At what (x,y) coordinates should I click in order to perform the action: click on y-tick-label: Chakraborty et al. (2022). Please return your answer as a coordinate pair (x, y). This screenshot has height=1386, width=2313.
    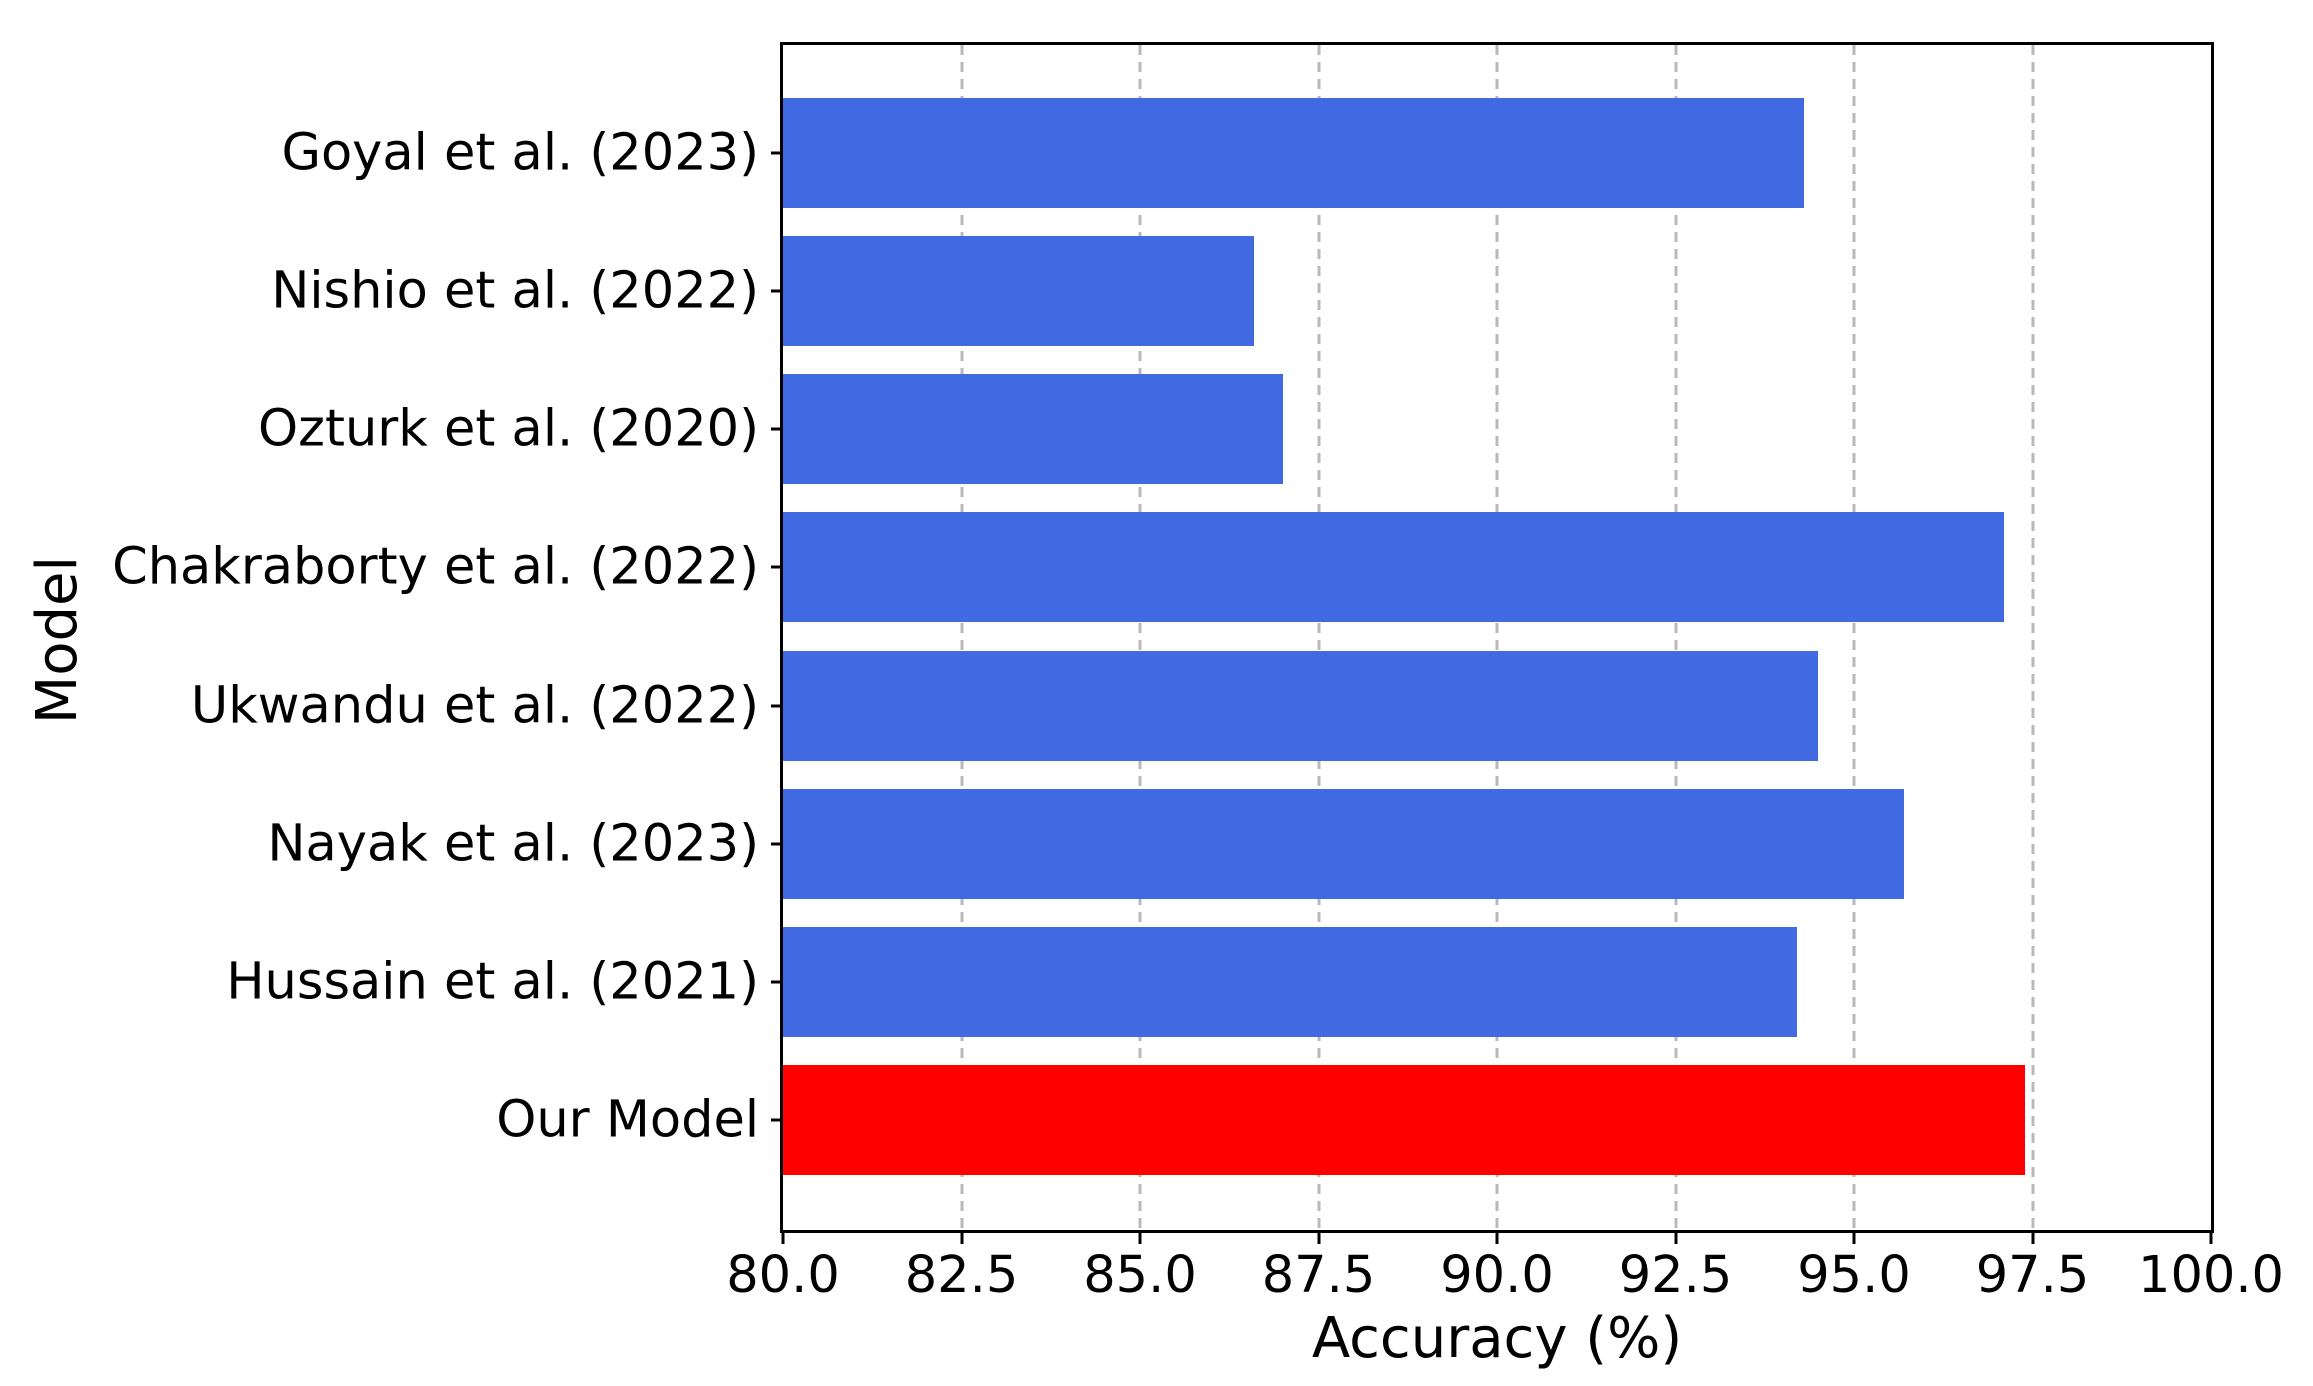
    Looking at the image, I should click on (435, 567).